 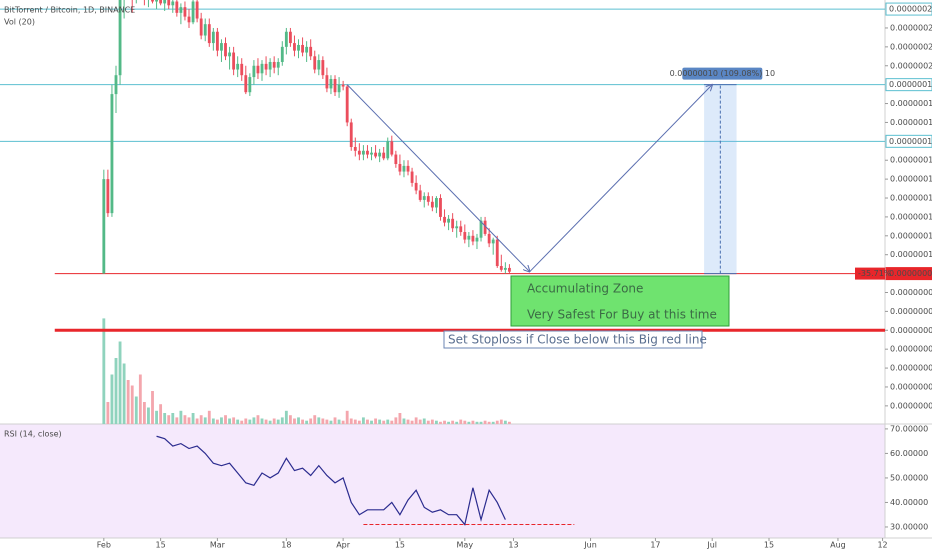 I want to click on x-tick-label: Apr, so click(x=343, y=545).